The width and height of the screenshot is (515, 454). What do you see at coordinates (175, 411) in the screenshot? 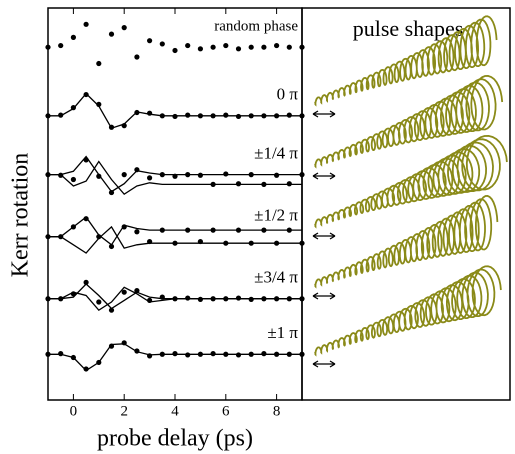
I see `x-tick-label: 4` at bounding box center [175, 411].